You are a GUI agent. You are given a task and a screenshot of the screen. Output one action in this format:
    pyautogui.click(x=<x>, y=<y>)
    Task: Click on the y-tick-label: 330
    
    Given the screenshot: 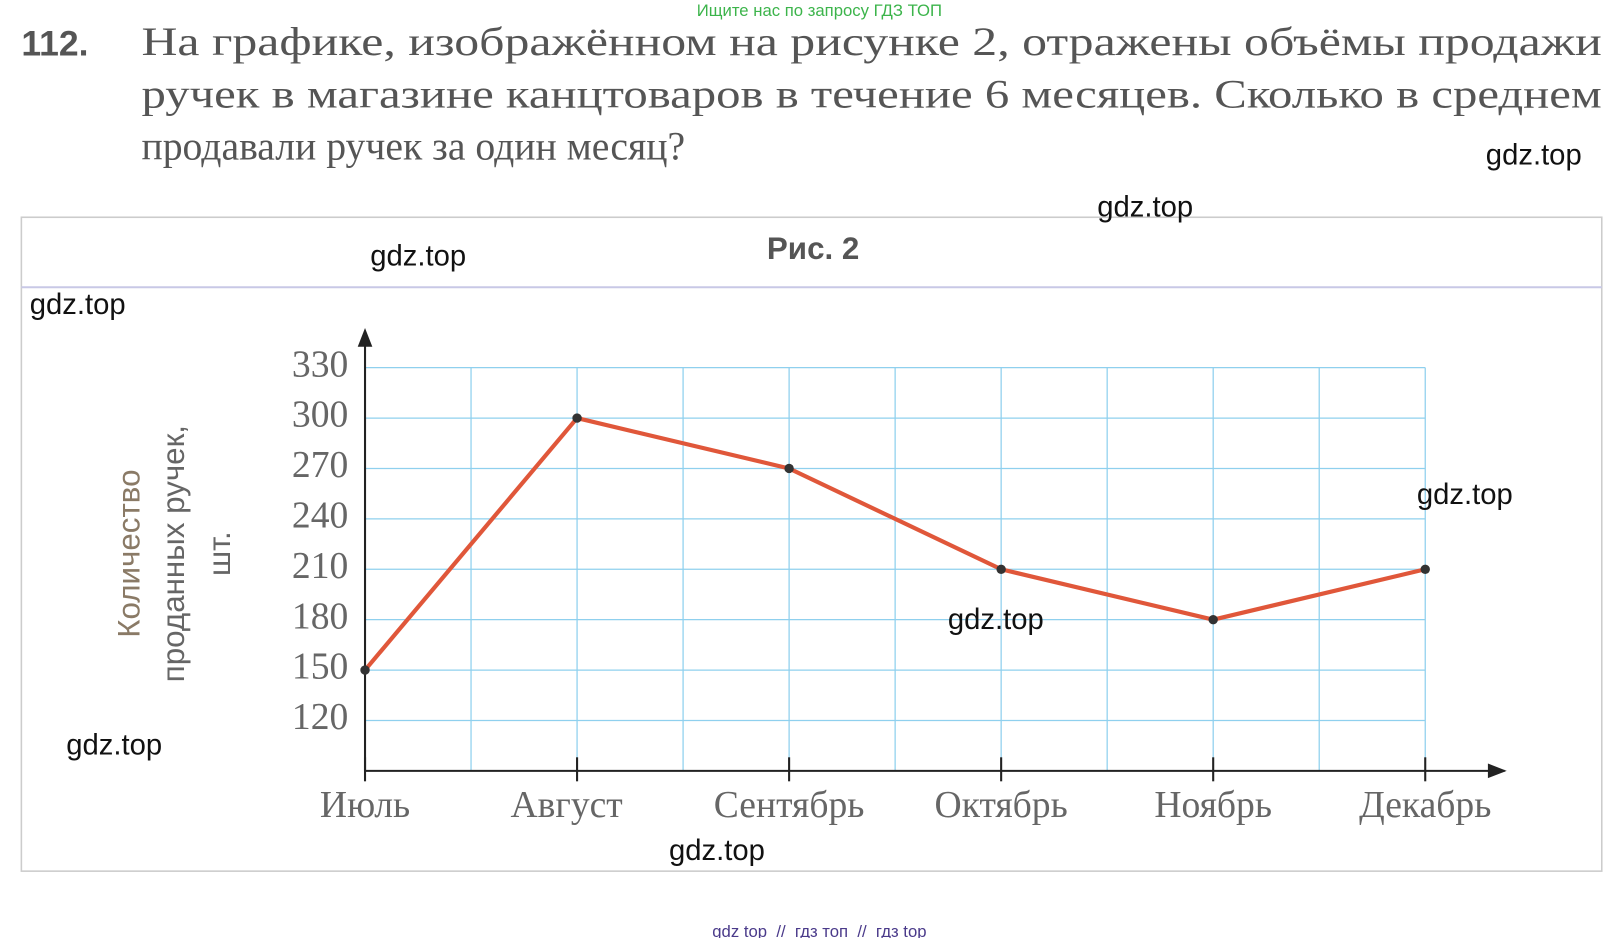 What is the action you would take?
    pyautogui.click(x=320, y=364)
    